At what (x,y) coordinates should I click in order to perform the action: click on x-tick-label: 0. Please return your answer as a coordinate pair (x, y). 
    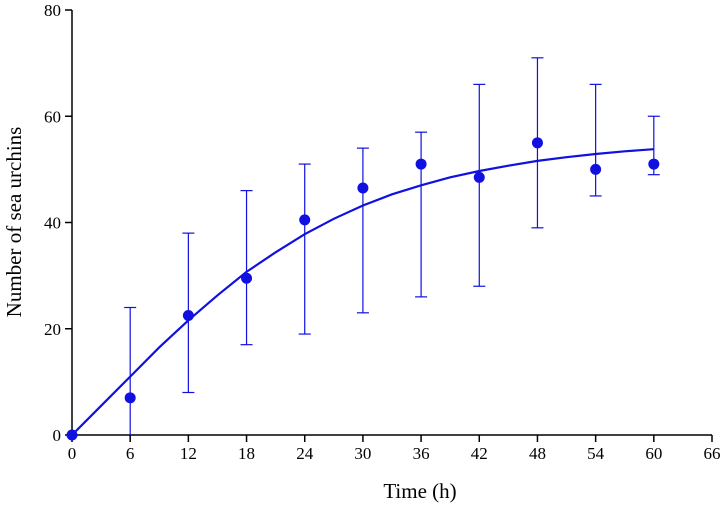
    Looking at the image, I should click on (72, 453).